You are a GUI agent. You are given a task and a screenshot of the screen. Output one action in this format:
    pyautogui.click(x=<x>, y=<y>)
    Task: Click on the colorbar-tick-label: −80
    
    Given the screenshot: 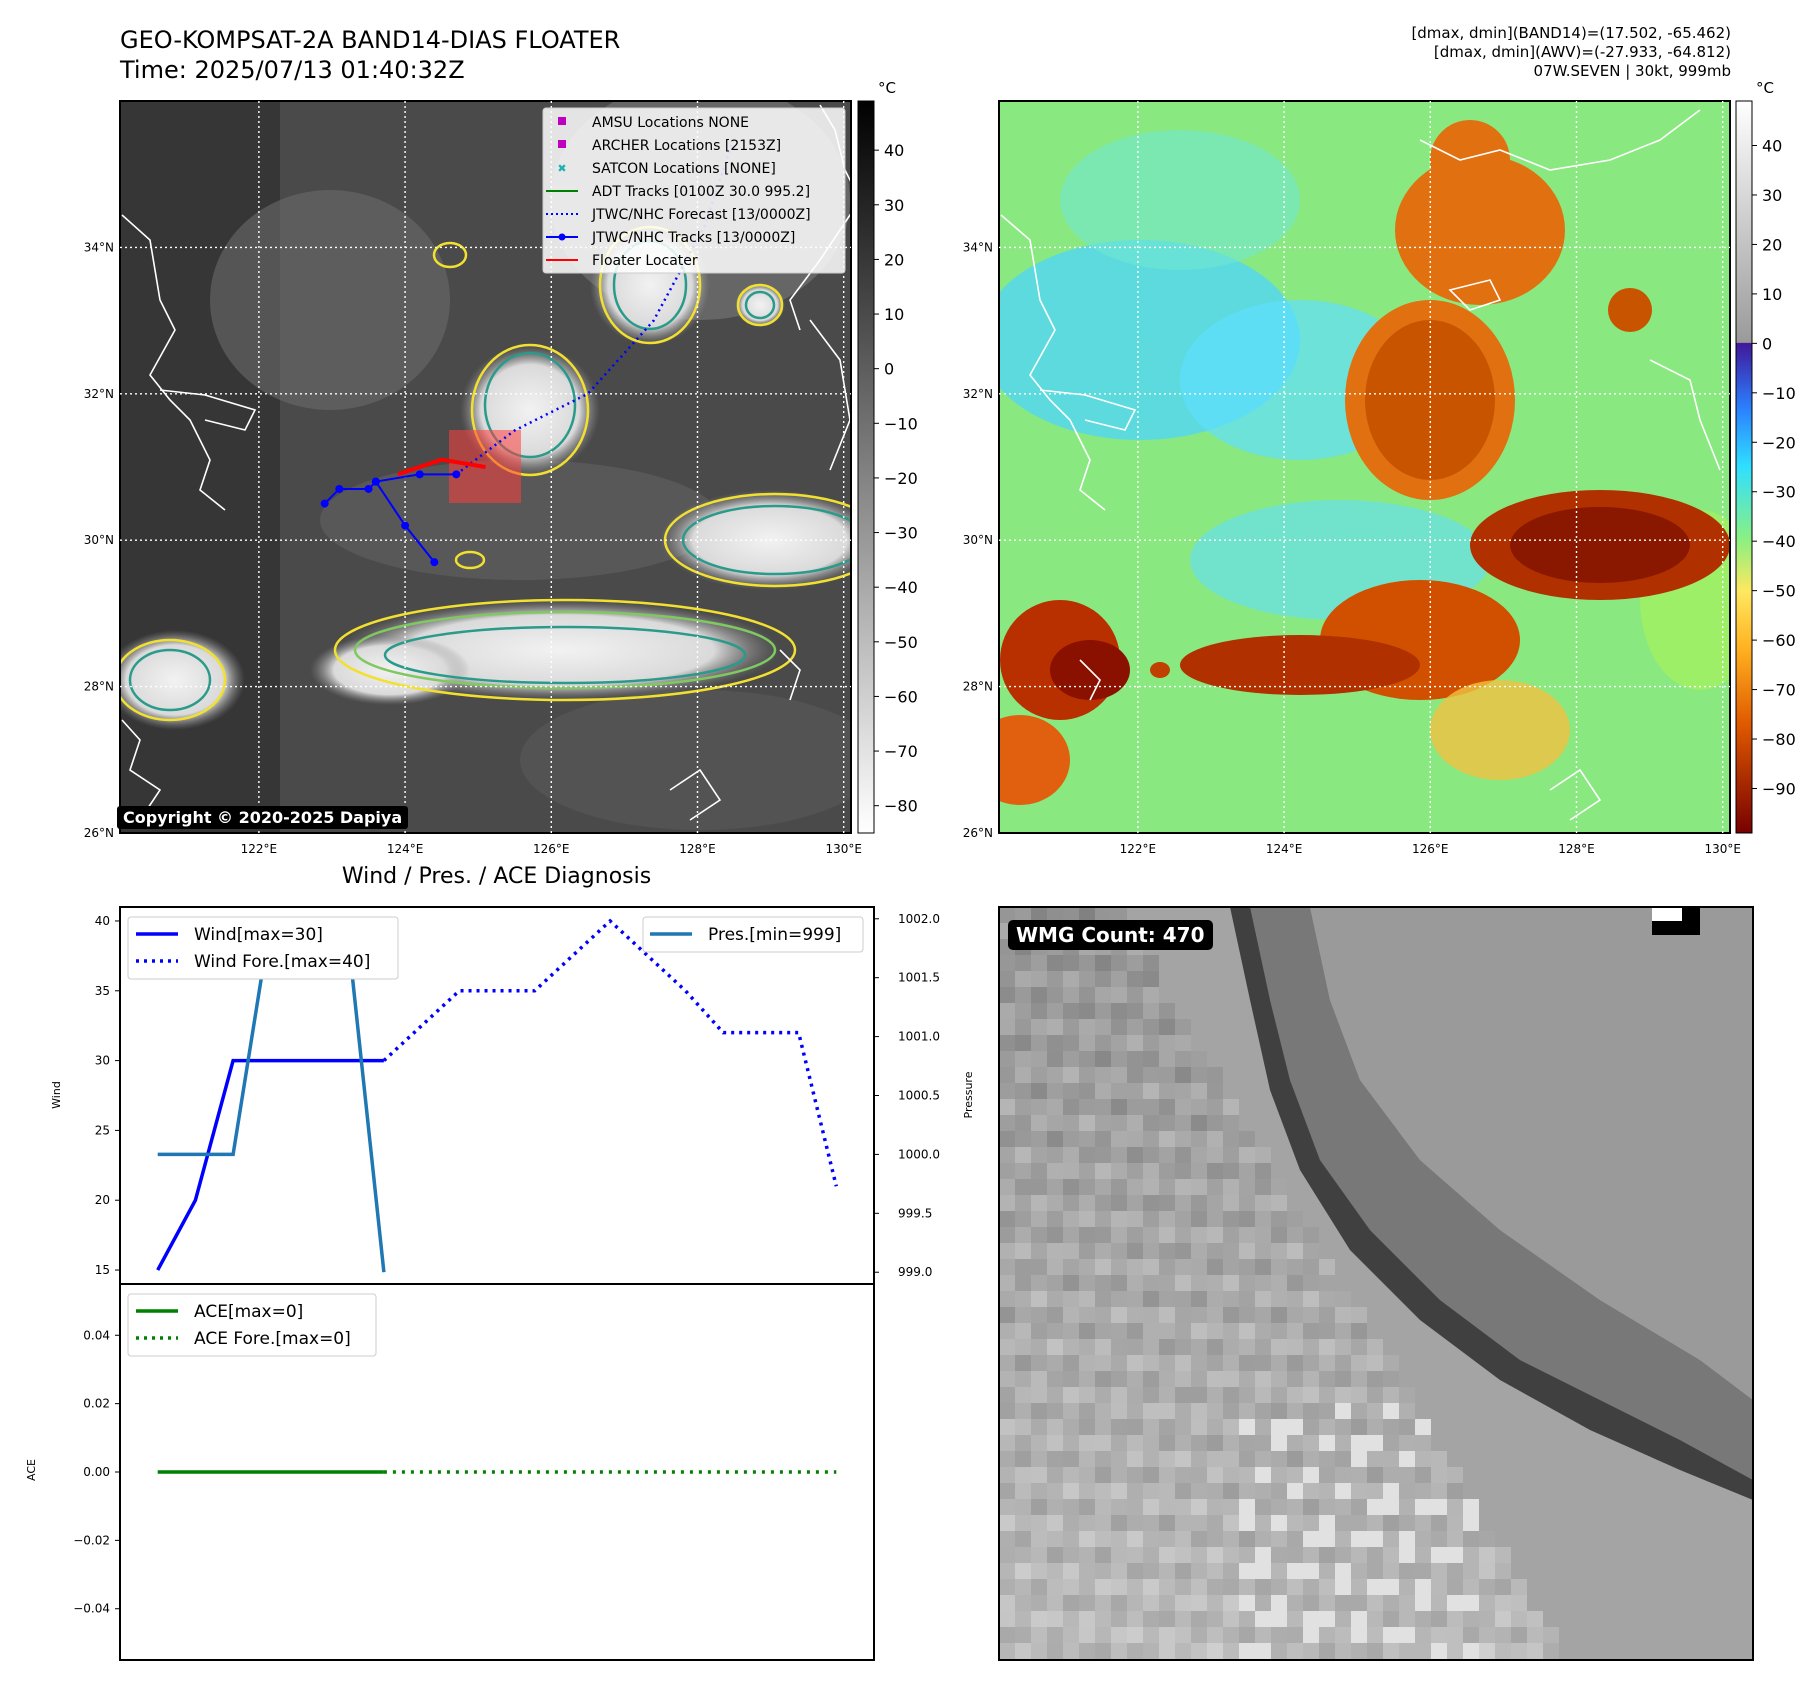 What is the action you would take?
    pyautogui.click(x=901, y=806)
    